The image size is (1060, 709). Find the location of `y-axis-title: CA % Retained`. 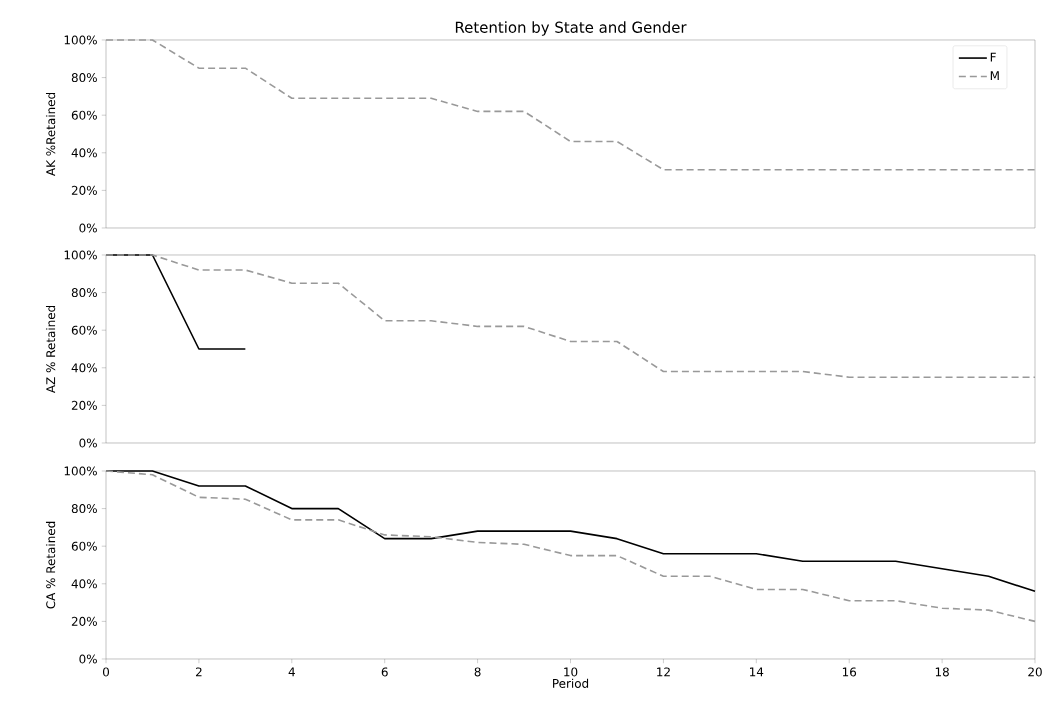

y-axis-title: CA % Retained is located at coordinates (50, 565).